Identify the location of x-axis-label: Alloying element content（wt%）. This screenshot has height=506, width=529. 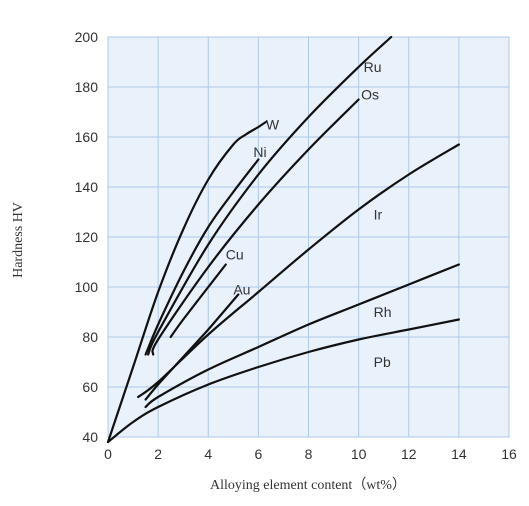
(308, 485).